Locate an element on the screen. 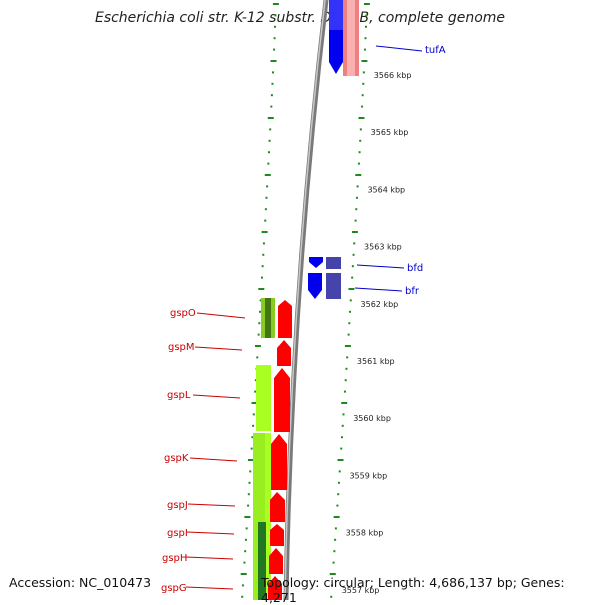 The height and width of the screenshot is (605, 600). tufA-cds-bar-light is located at coordinates (351, 38).